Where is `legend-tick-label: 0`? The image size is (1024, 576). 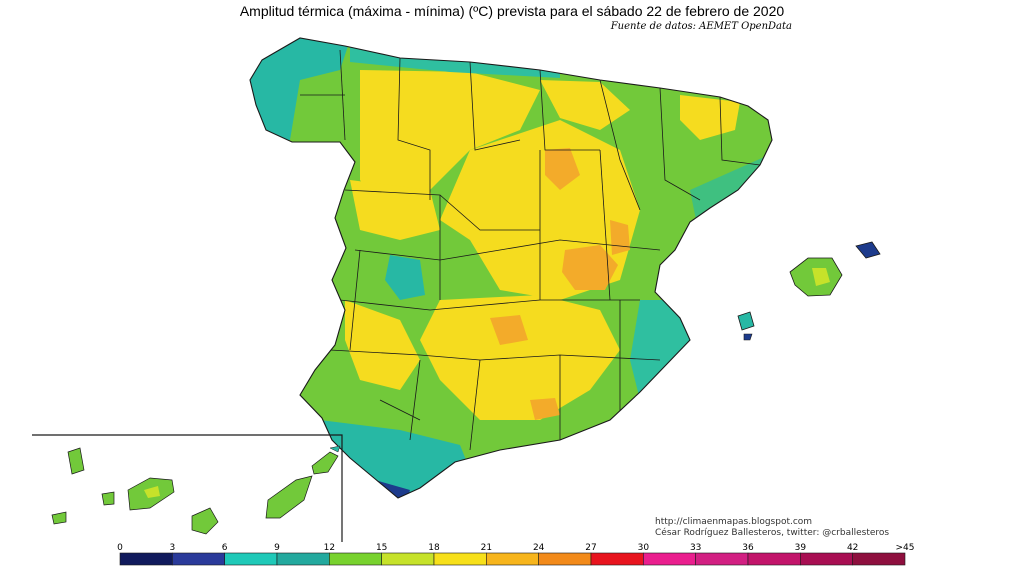
legend-tick-label: 0 is located at coordinates (120, 548).